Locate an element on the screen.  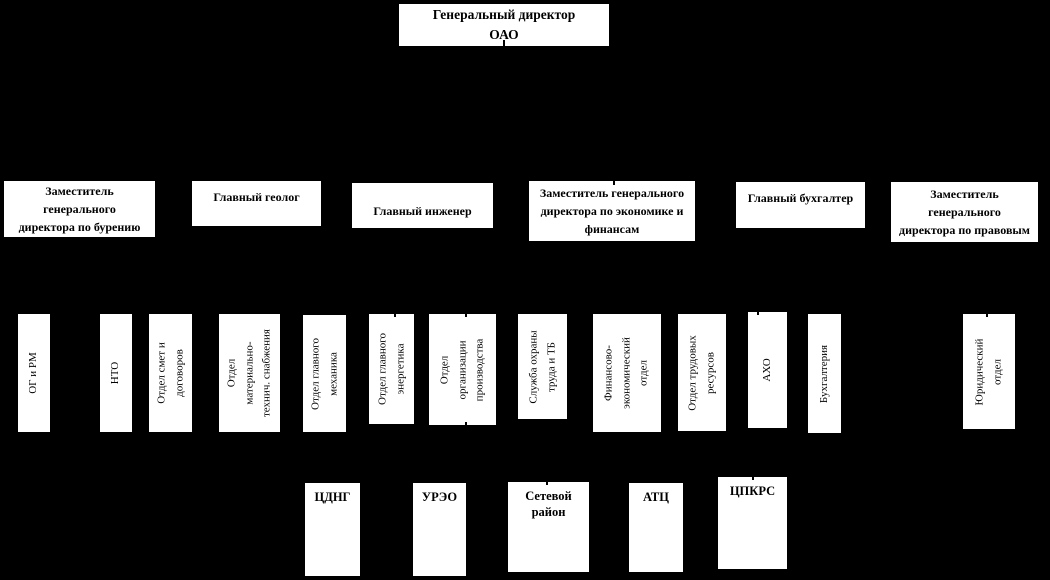
box-material-supply: Отдел материально- технич. снабжения is located at coordinates (249, 373).